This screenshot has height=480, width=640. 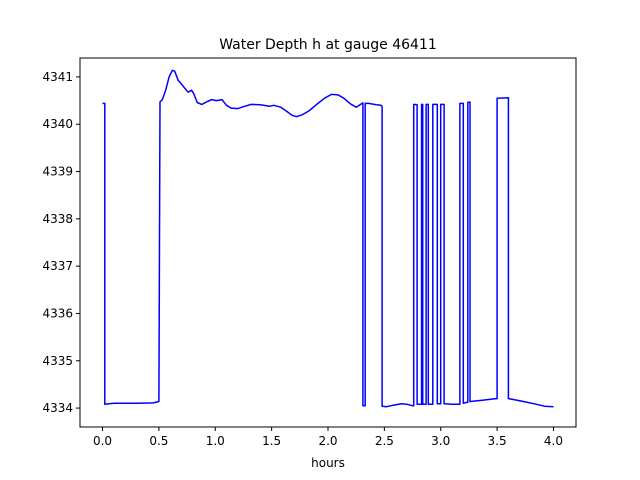 I want to click on y-tick-label: 4339, so click(x=57, y=172).